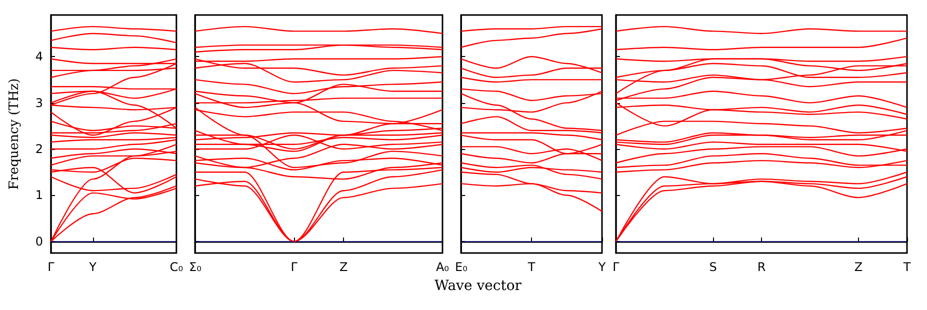 The image size is (927, 310). I want to click on y-axis-title: Frequency (THz), so click(14, 134).